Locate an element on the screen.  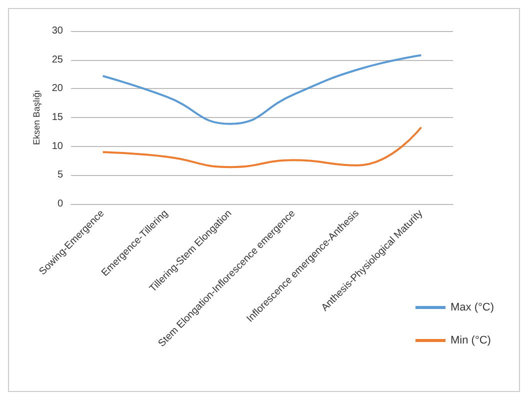
y-tick-label: 0 is located at coordinates (60, 204).